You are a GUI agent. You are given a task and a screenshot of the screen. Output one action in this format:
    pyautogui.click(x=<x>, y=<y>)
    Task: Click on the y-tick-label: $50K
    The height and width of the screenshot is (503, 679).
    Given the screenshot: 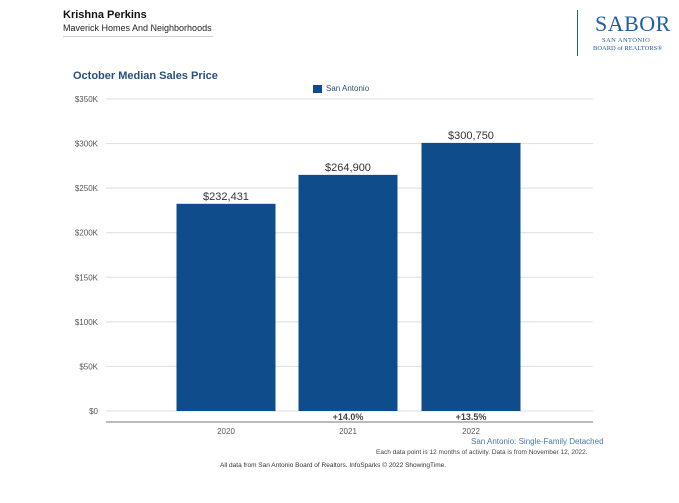 What is the action you would take?
    pyautogui.click(x=88, y=366)
    